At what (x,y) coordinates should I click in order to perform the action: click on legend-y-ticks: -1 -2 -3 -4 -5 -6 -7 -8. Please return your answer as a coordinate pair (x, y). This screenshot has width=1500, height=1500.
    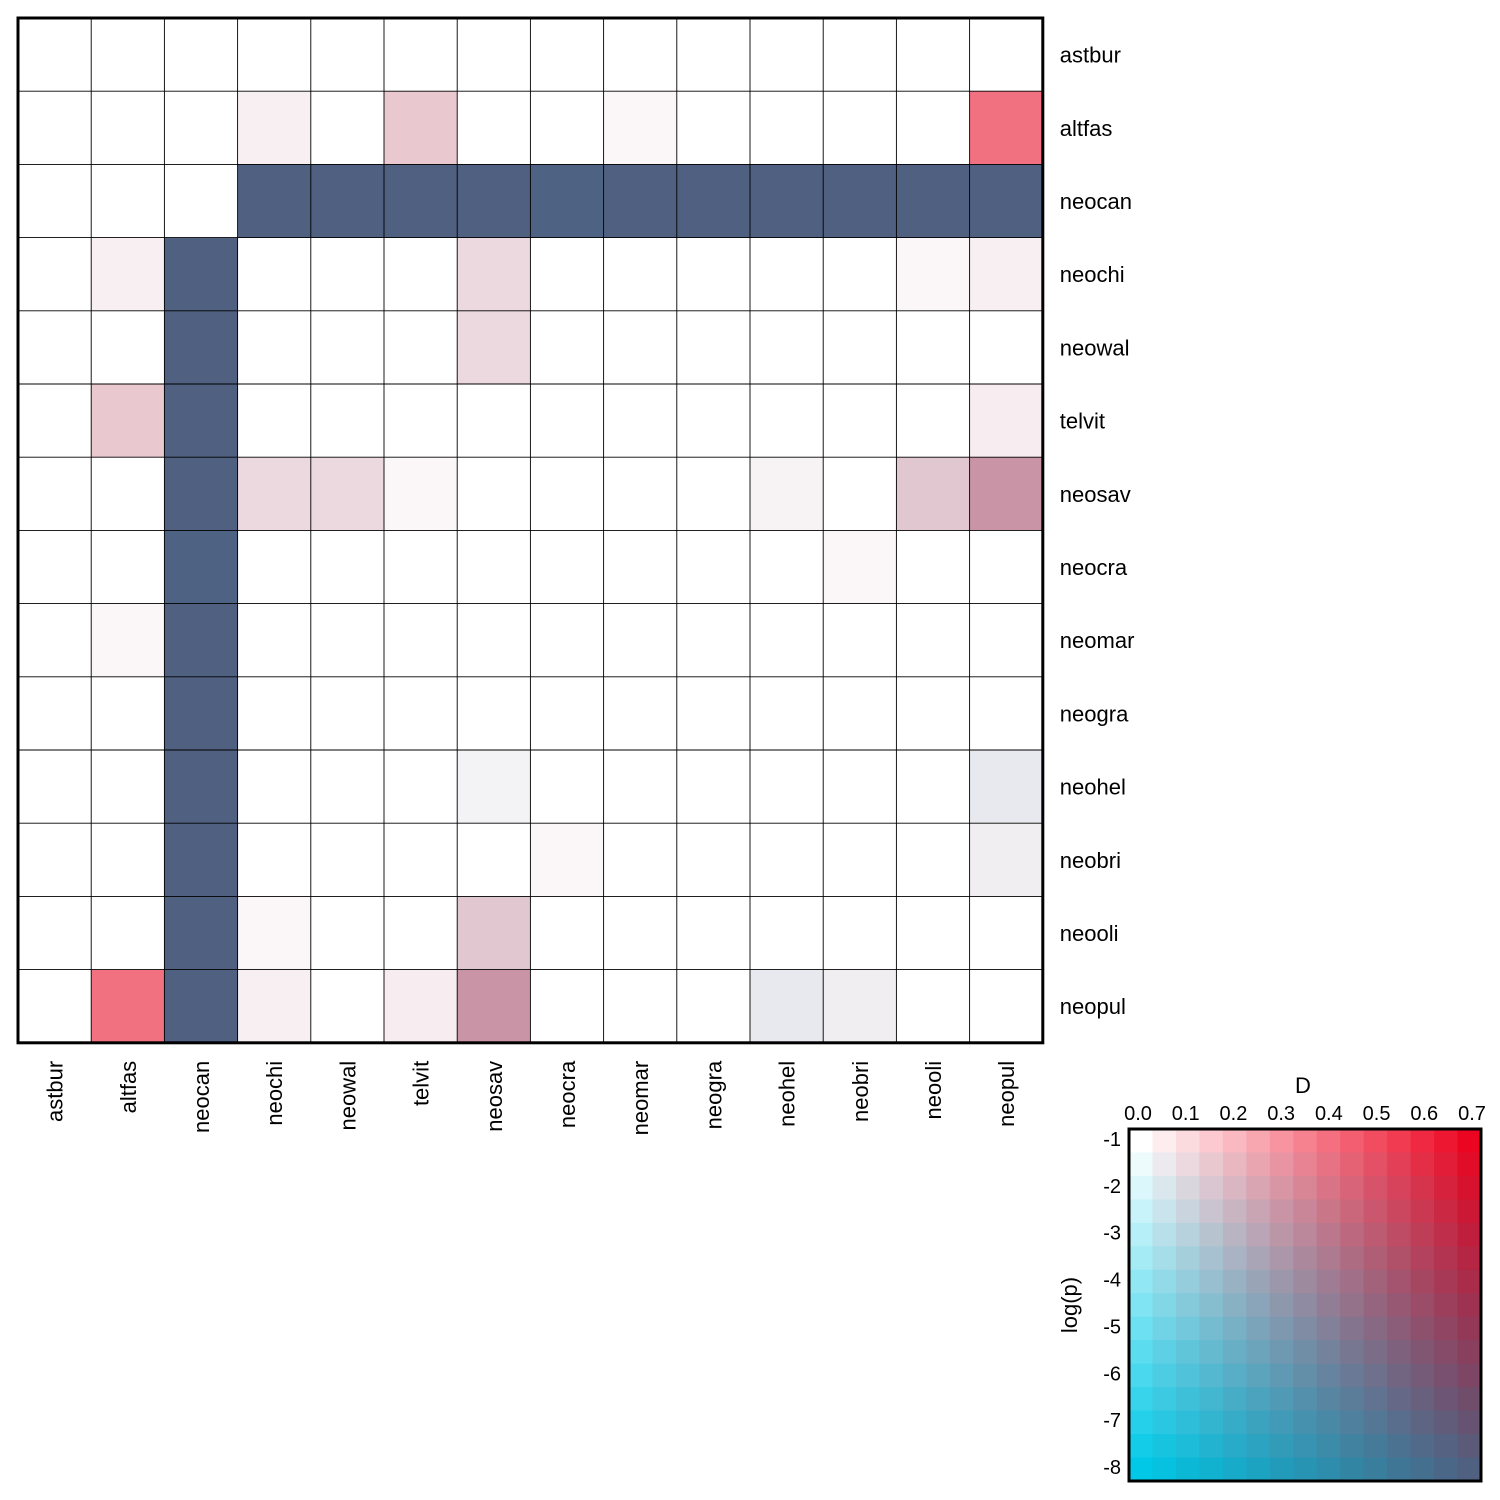
    Looking at the image, I should click on (1112, 1304).